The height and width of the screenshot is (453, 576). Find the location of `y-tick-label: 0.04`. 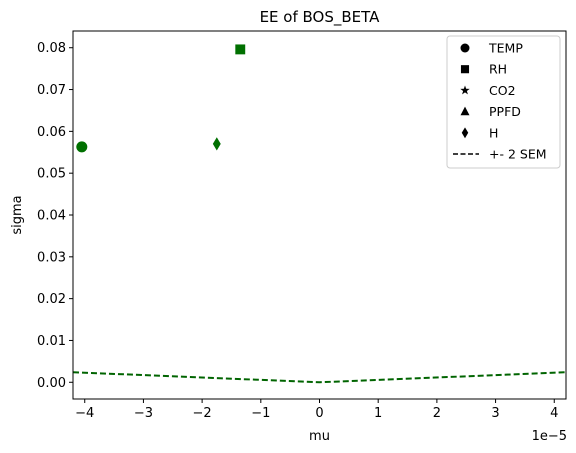

y-tick-label: 0.04 is located at coordinates (51, 216).